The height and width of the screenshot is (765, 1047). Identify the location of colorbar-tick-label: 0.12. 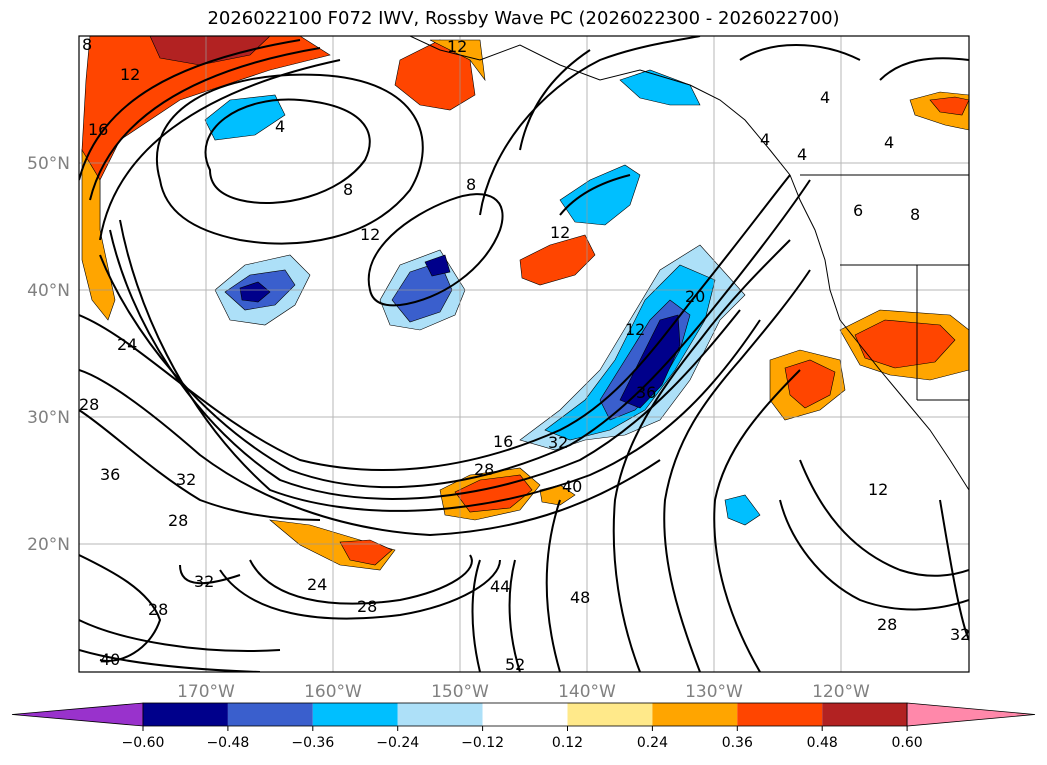
(567, 743).